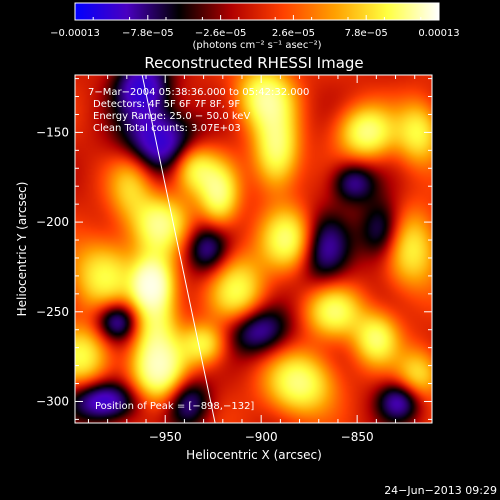  I want to click on x-tick-label: −850, so click(357, 437).